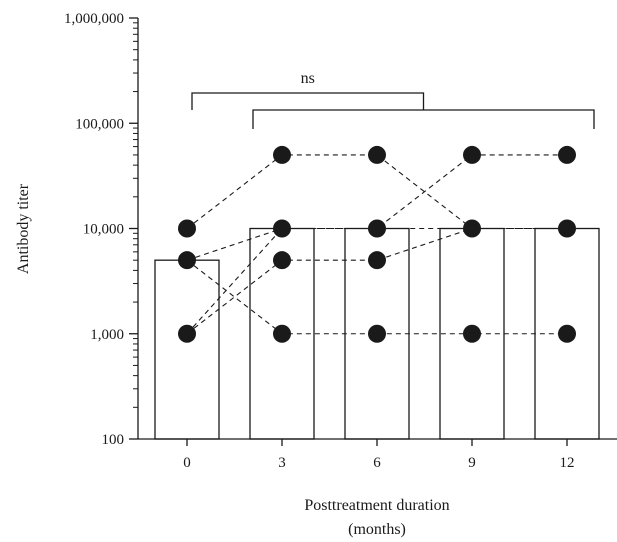 The width and height of the screenshot is (617, 542). Describe the element at coordinates (567, 463) in the screenshot. I see `x-tick-label: 12` at that location.